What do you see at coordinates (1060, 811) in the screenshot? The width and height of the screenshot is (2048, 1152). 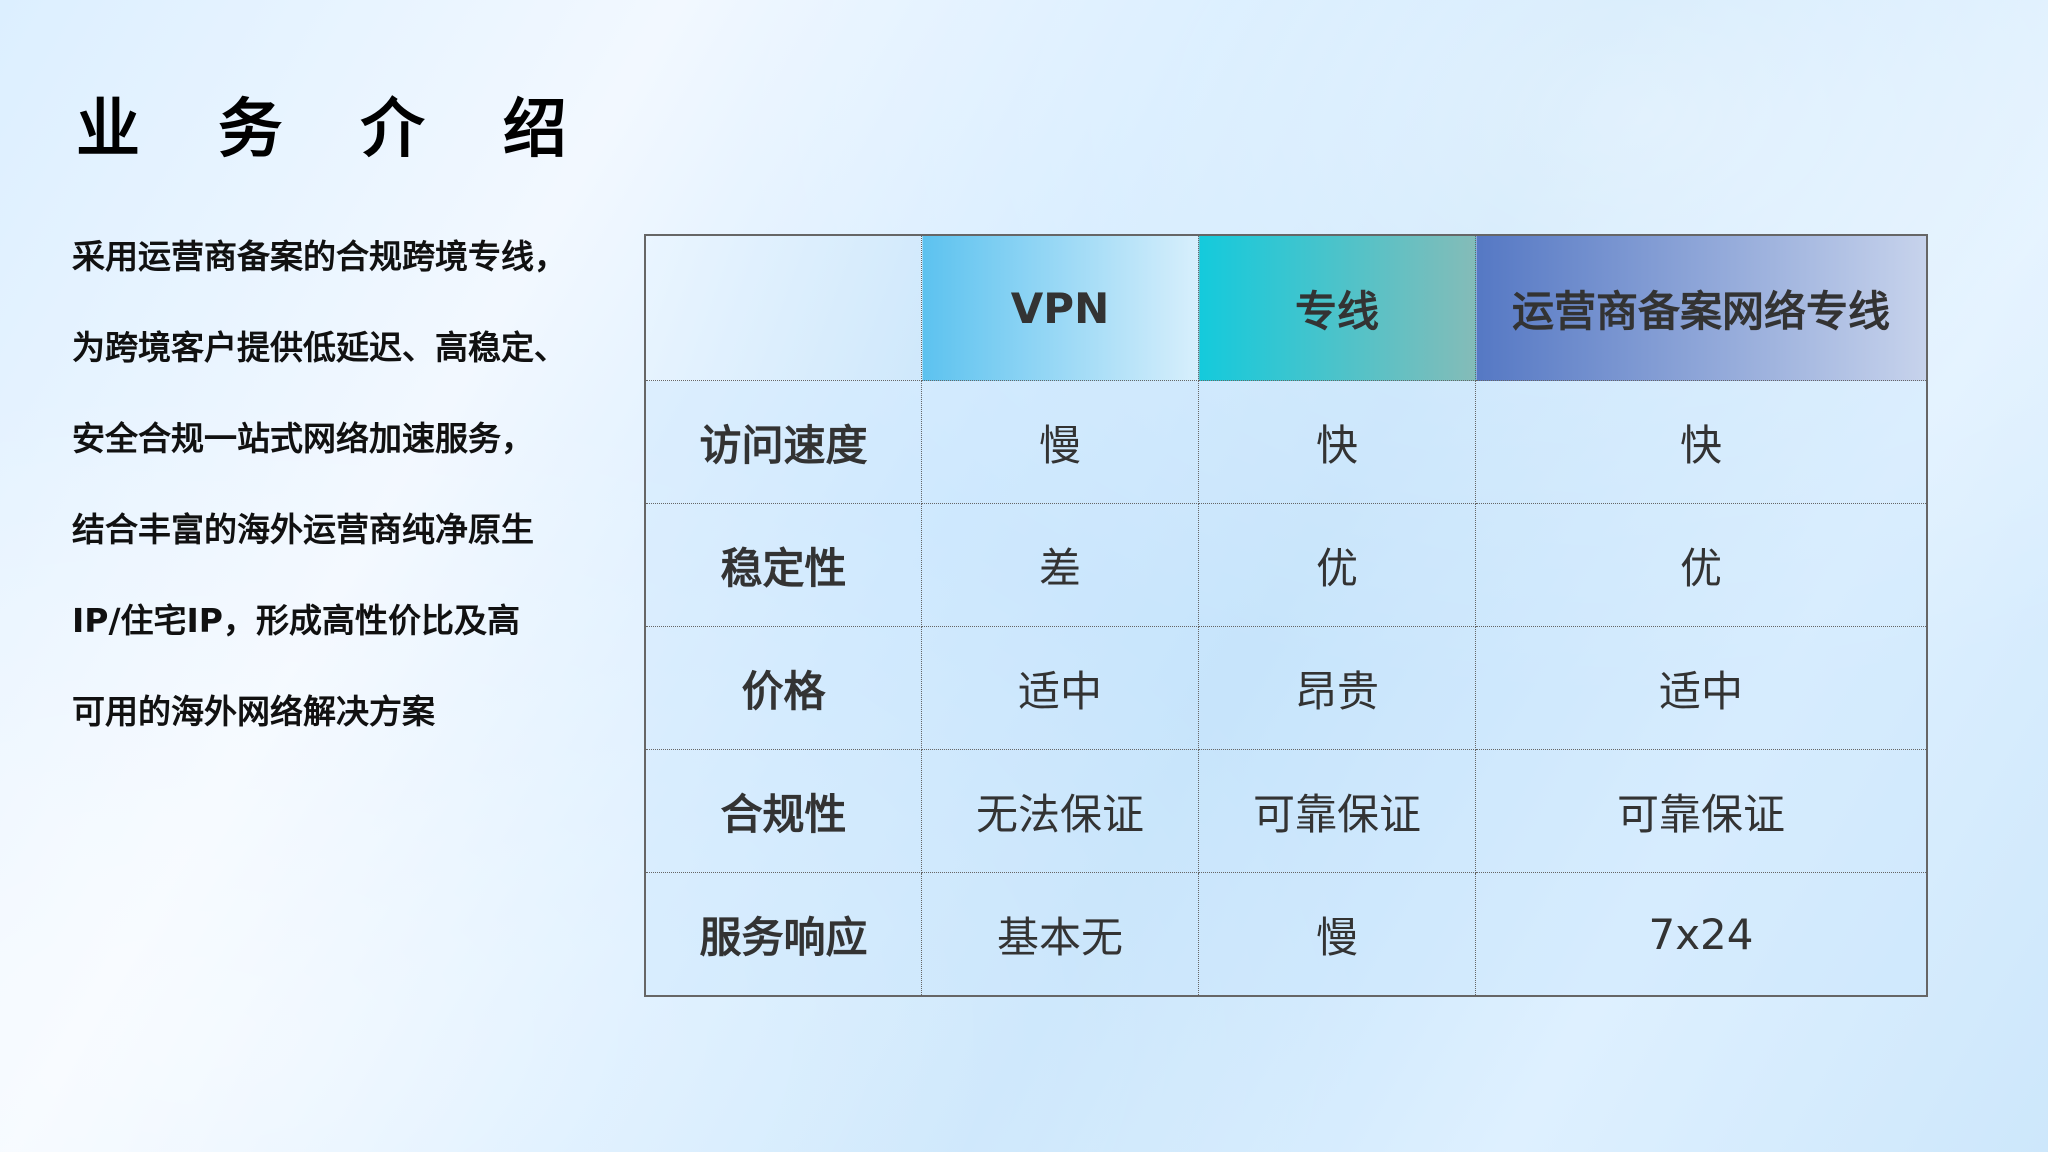 I see `table-cell: 无法保证` at bounding box center [1060, 811].